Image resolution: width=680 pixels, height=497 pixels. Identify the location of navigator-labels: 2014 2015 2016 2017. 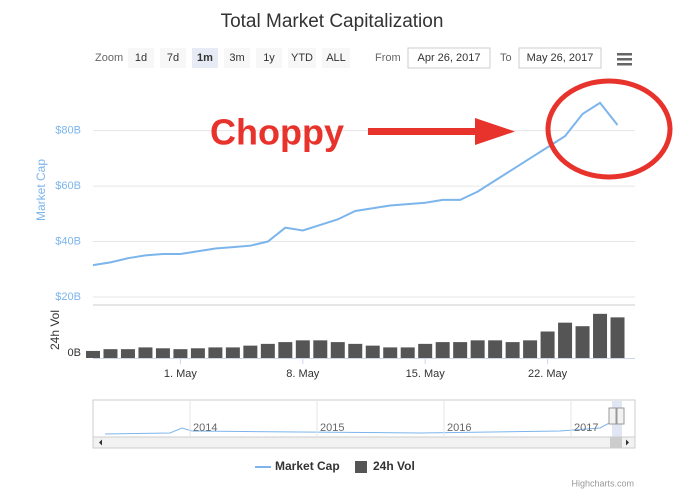
(393, 418).